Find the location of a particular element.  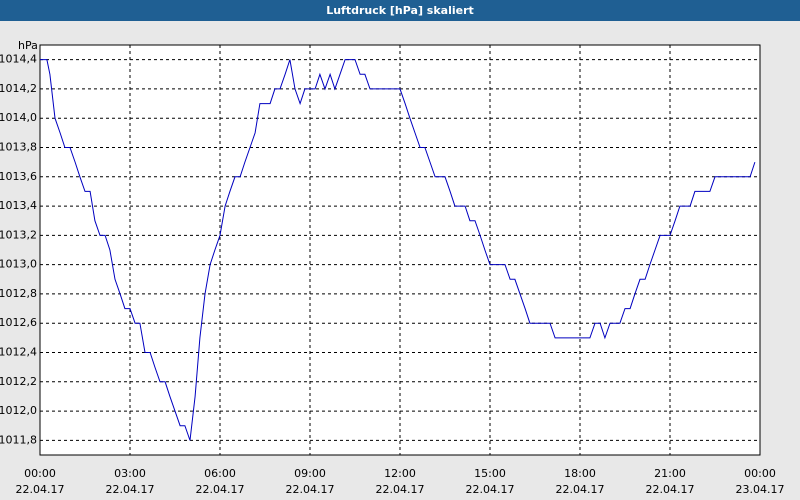

y-tick-label: 1013,0 is located at coordinates (18, 264).